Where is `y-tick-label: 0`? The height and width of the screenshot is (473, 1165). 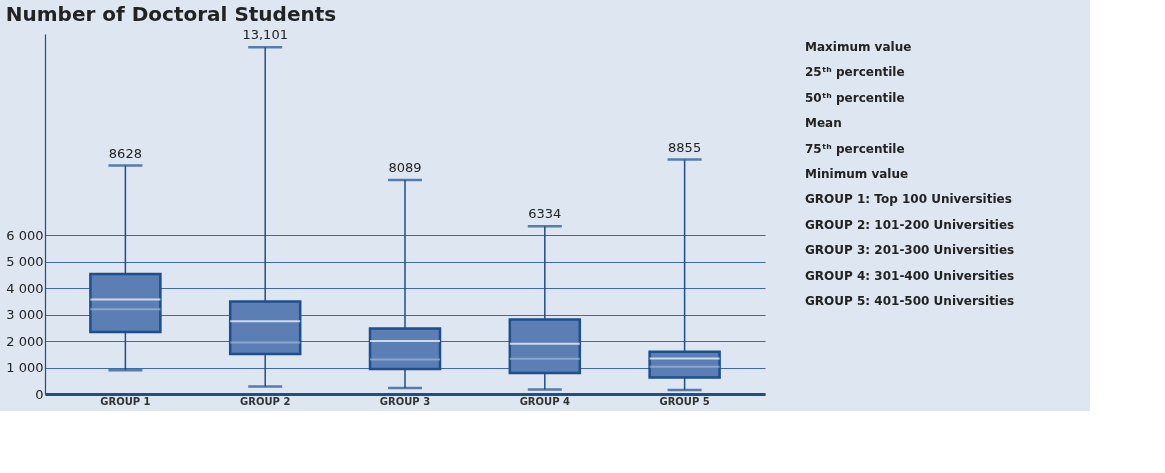
y-tick-label: 0 is located at coordinates (39, 394).